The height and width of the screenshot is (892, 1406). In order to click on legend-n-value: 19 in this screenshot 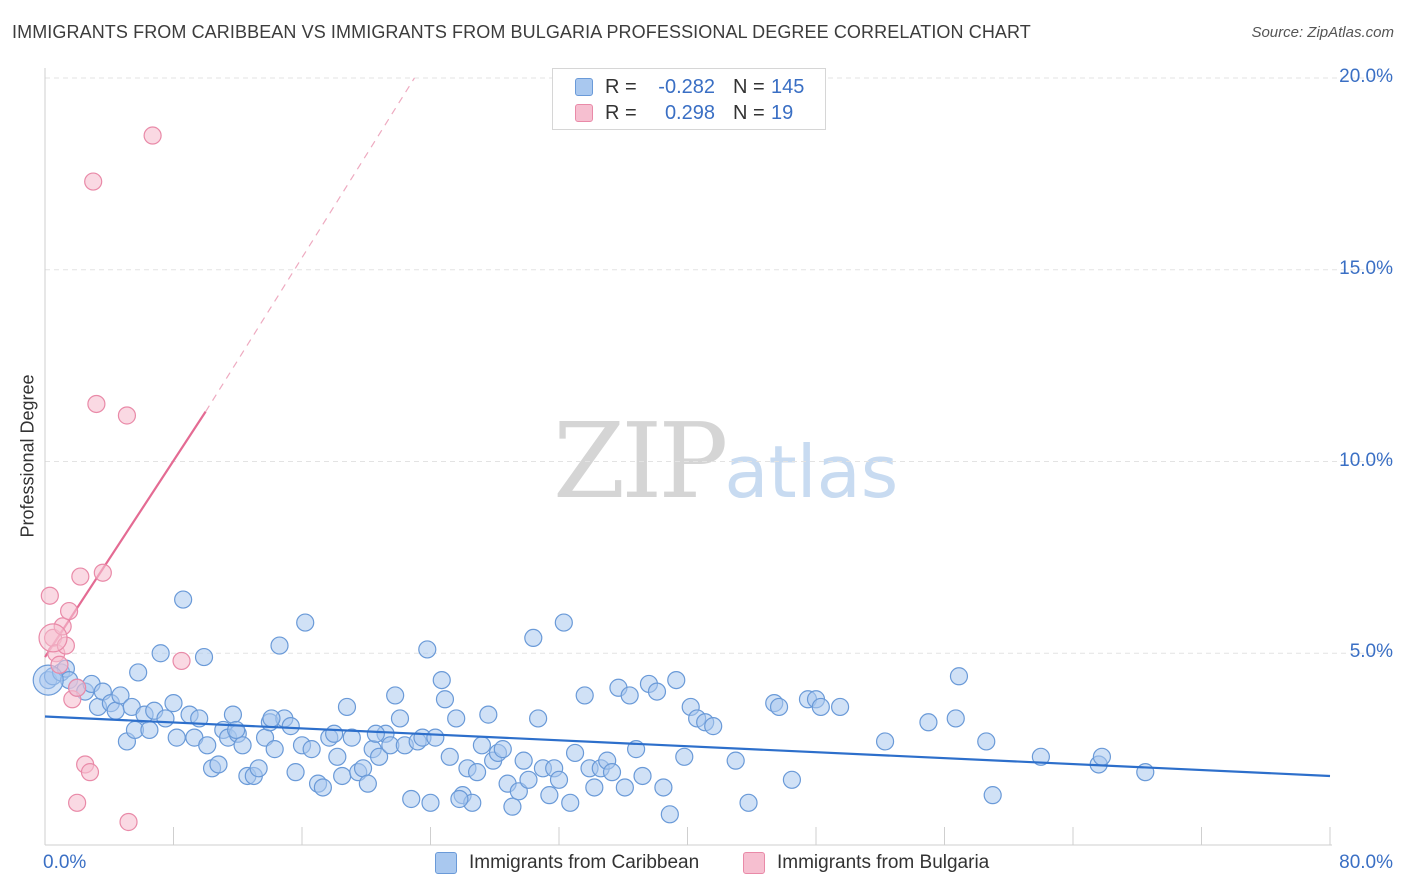, I will do `click(782, 112)`.